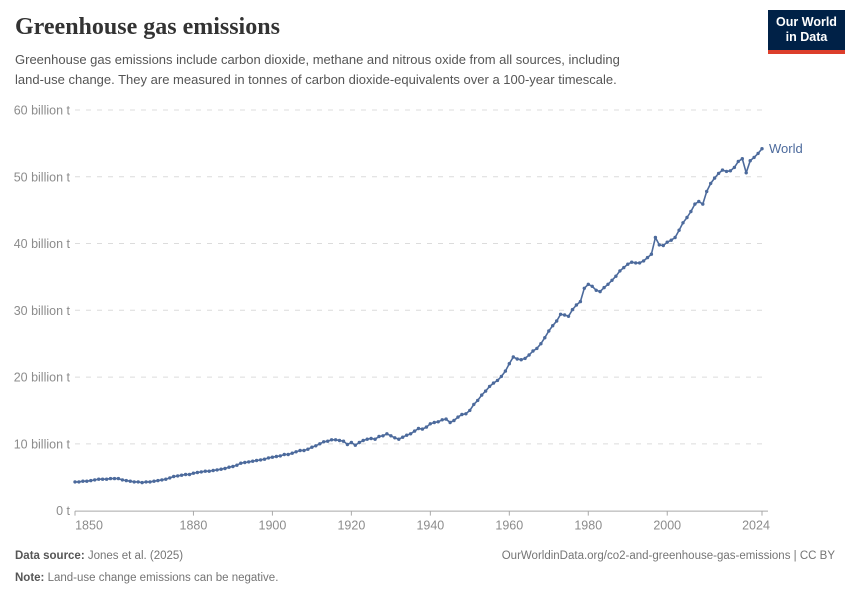 The height and width of the screenshot is (600, 850). Describe the element at coordinates (786, 148) in the screenshot. I see `series-entity-label: World` at that location.